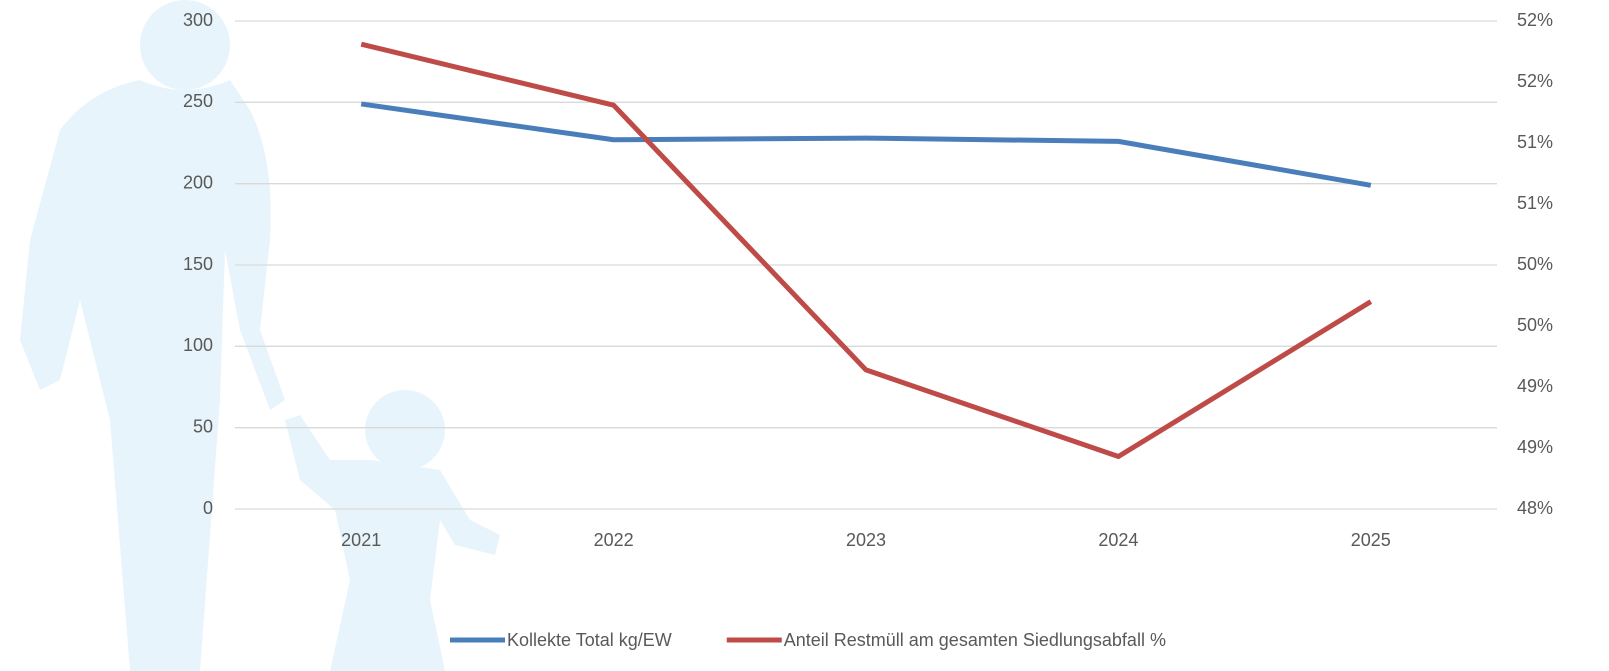 The image size is (1609, 671). What do you see at coordinates (198, 345) in the screenshot?
I see `y-tick-label: 100` at bounding box center [198, 345].